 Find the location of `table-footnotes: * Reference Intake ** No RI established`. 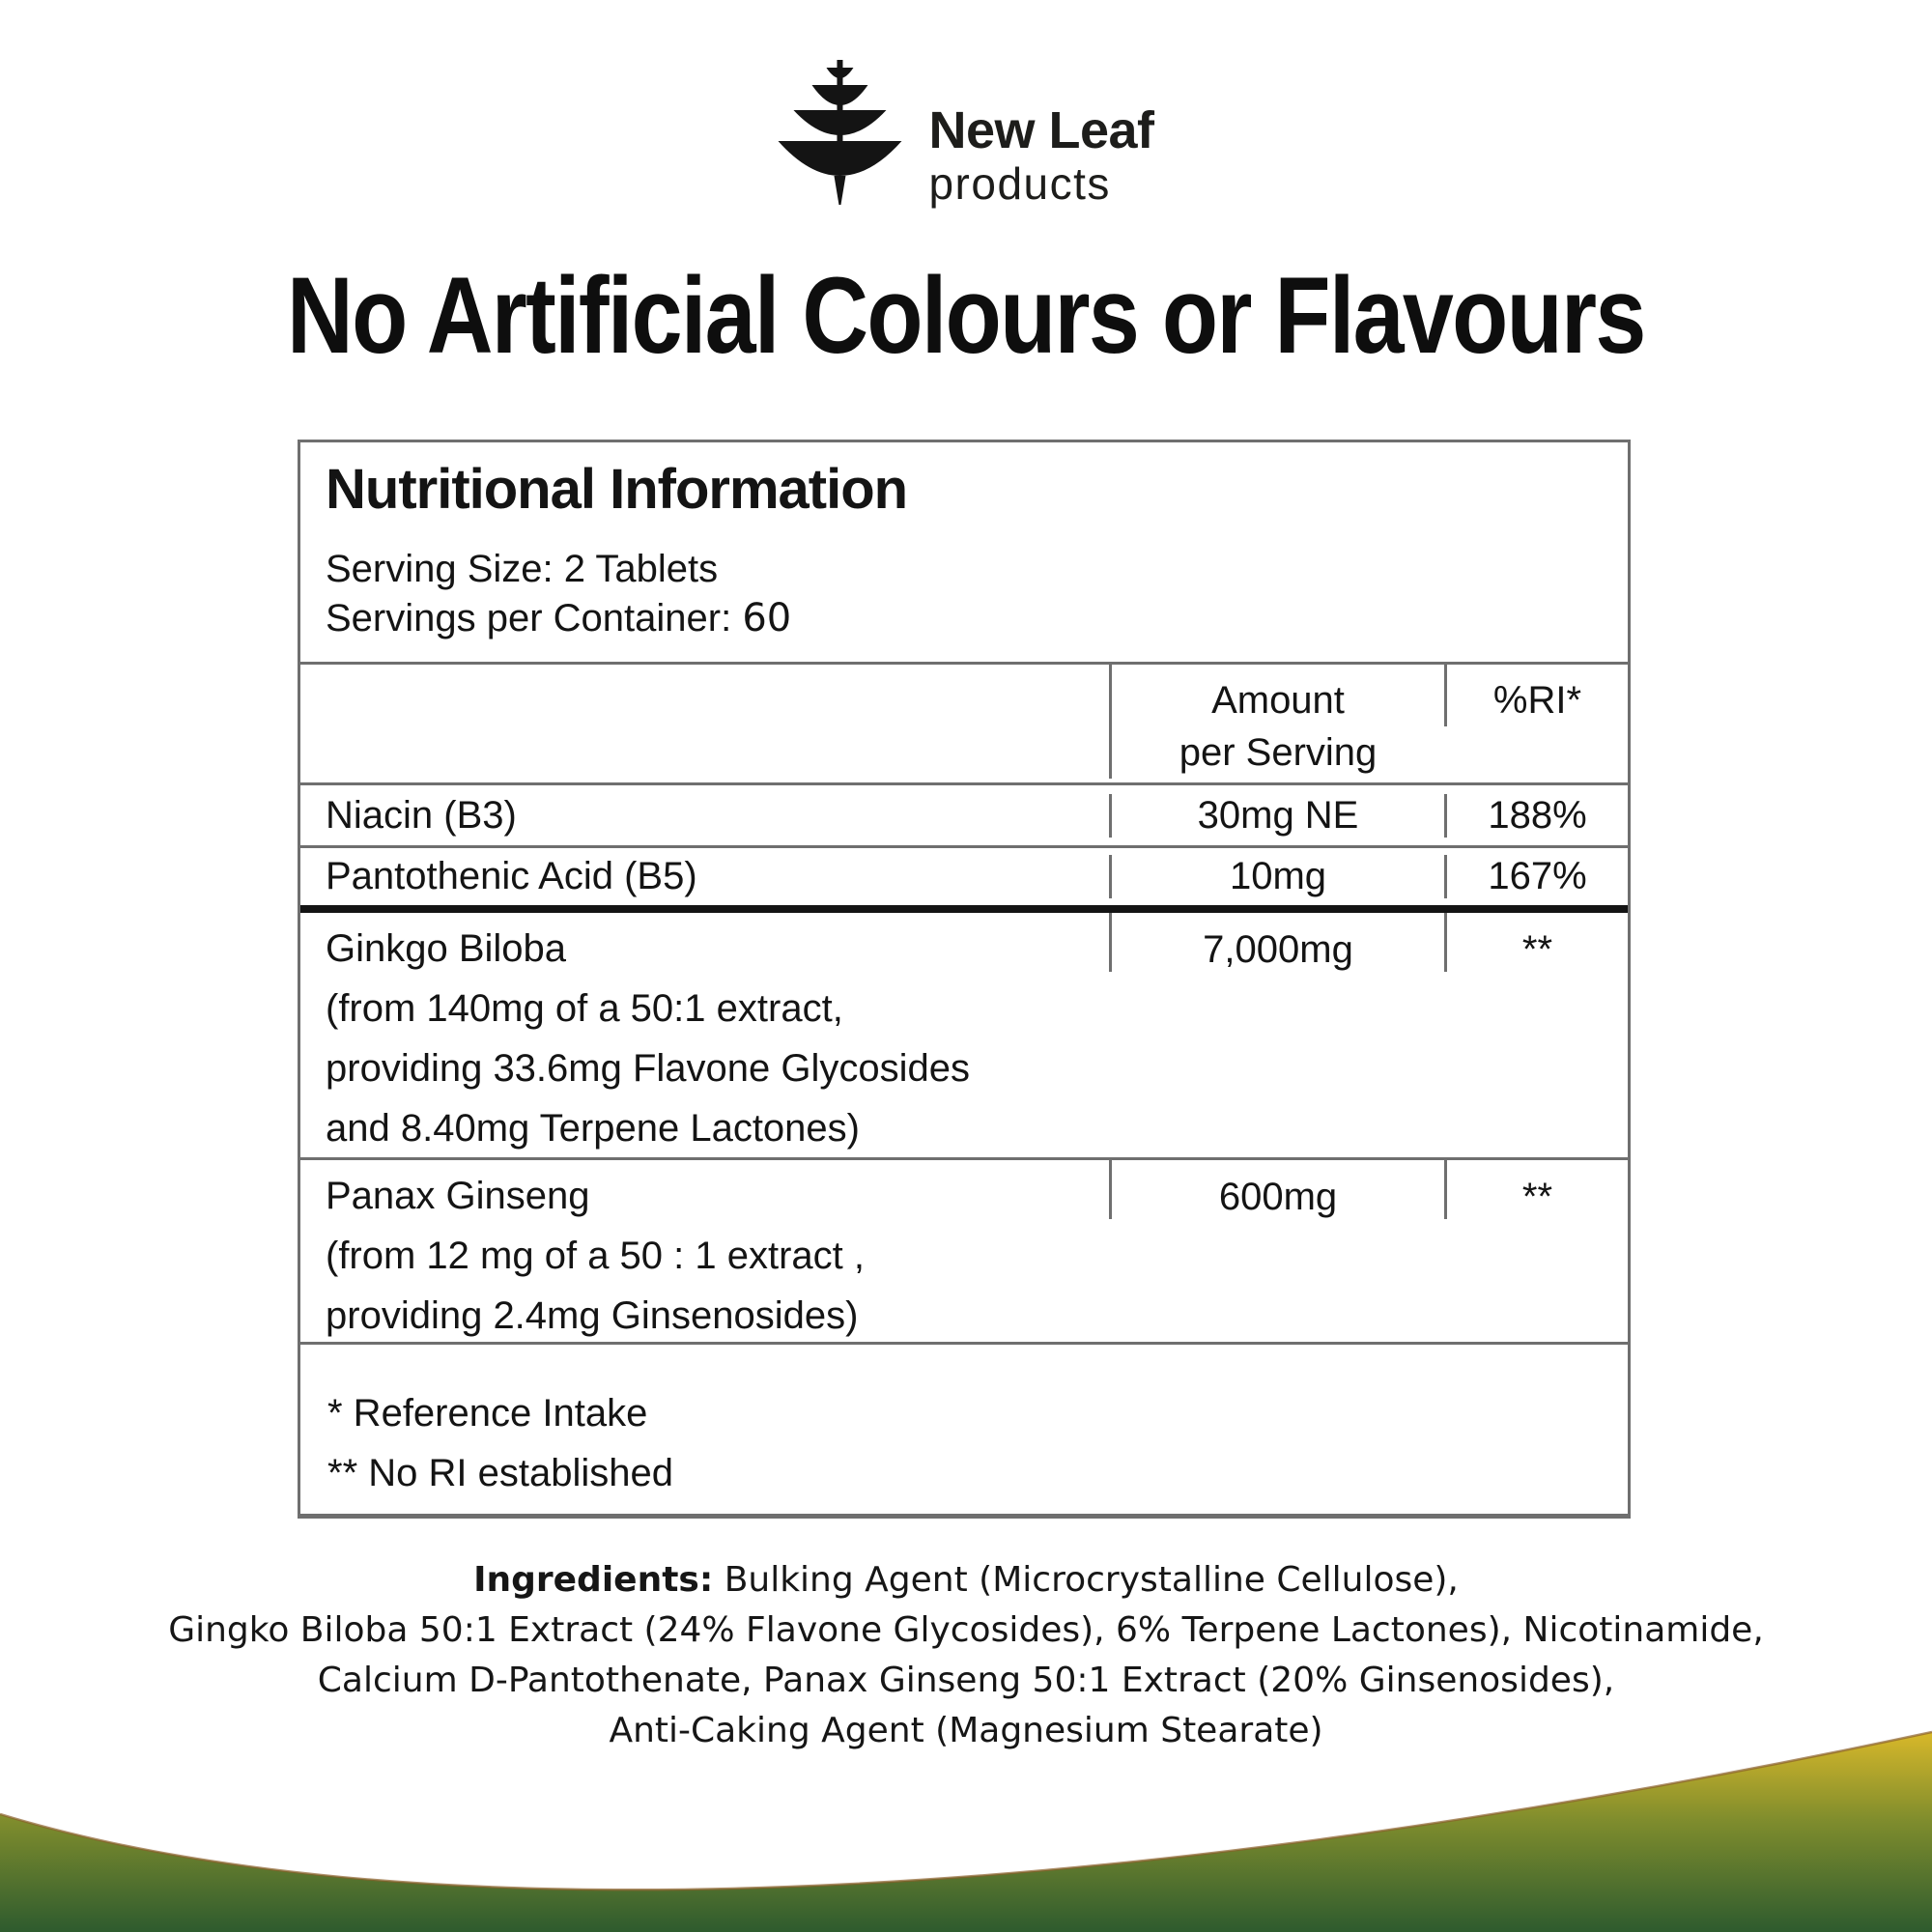

table-footnotes: * Reference Intake ** No RI established is located at coordinates (964, 1423).